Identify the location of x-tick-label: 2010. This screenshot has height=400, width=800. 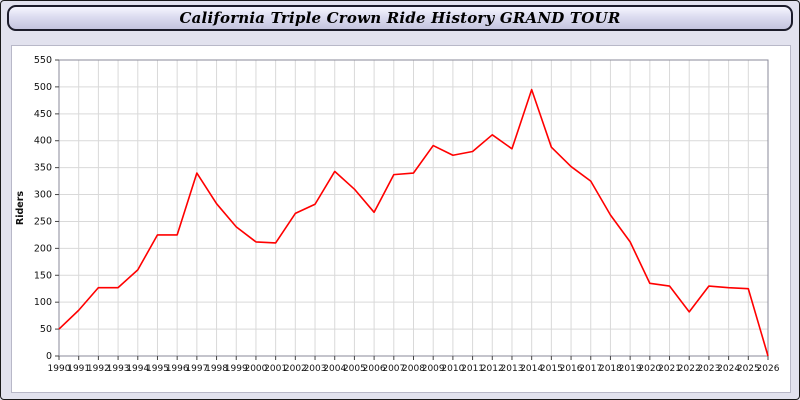
(452, 369).